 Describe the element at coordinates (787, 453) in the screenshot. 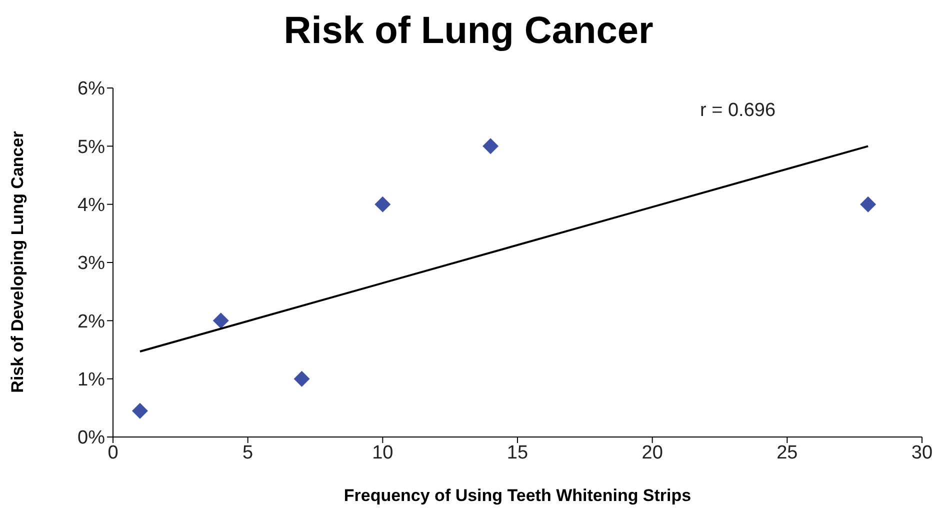

I see `x-tick-label: 25` at that location.